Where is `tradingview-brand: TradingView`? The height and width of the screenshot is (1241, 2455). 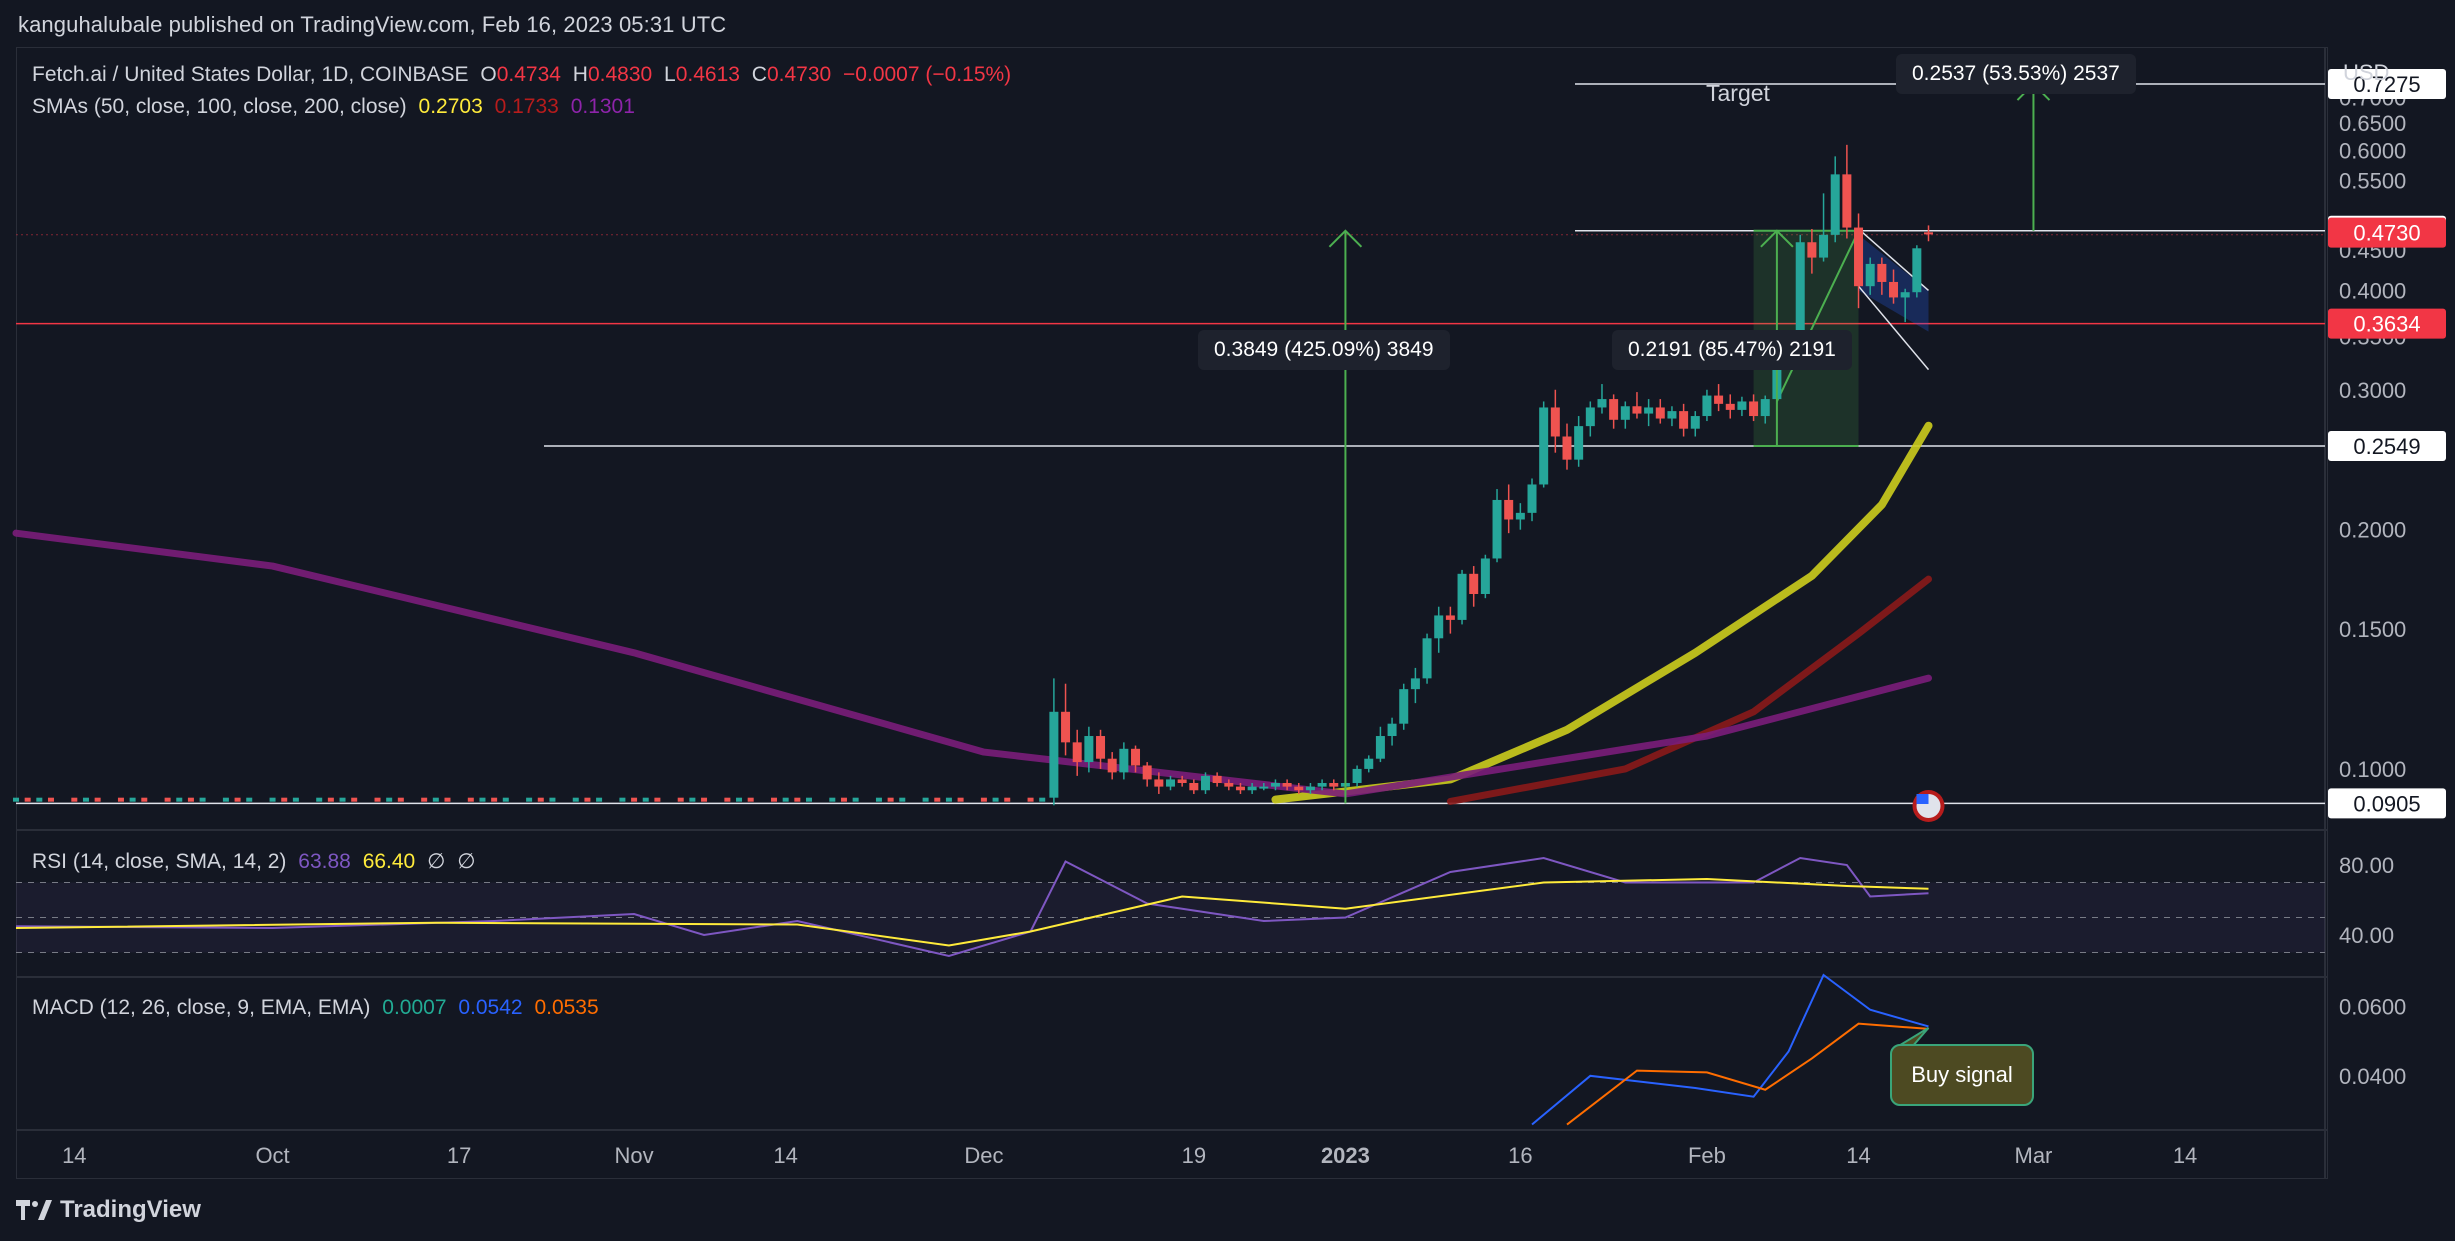
tradingview-brand: TradingView is located at coordinates (130, 1209).